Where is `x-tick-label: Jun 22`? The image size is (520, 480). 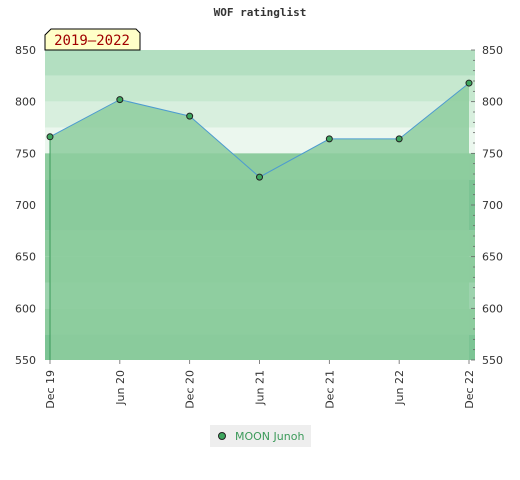
x-tick-label: Jun 22 is located at coordinates (399, 388).